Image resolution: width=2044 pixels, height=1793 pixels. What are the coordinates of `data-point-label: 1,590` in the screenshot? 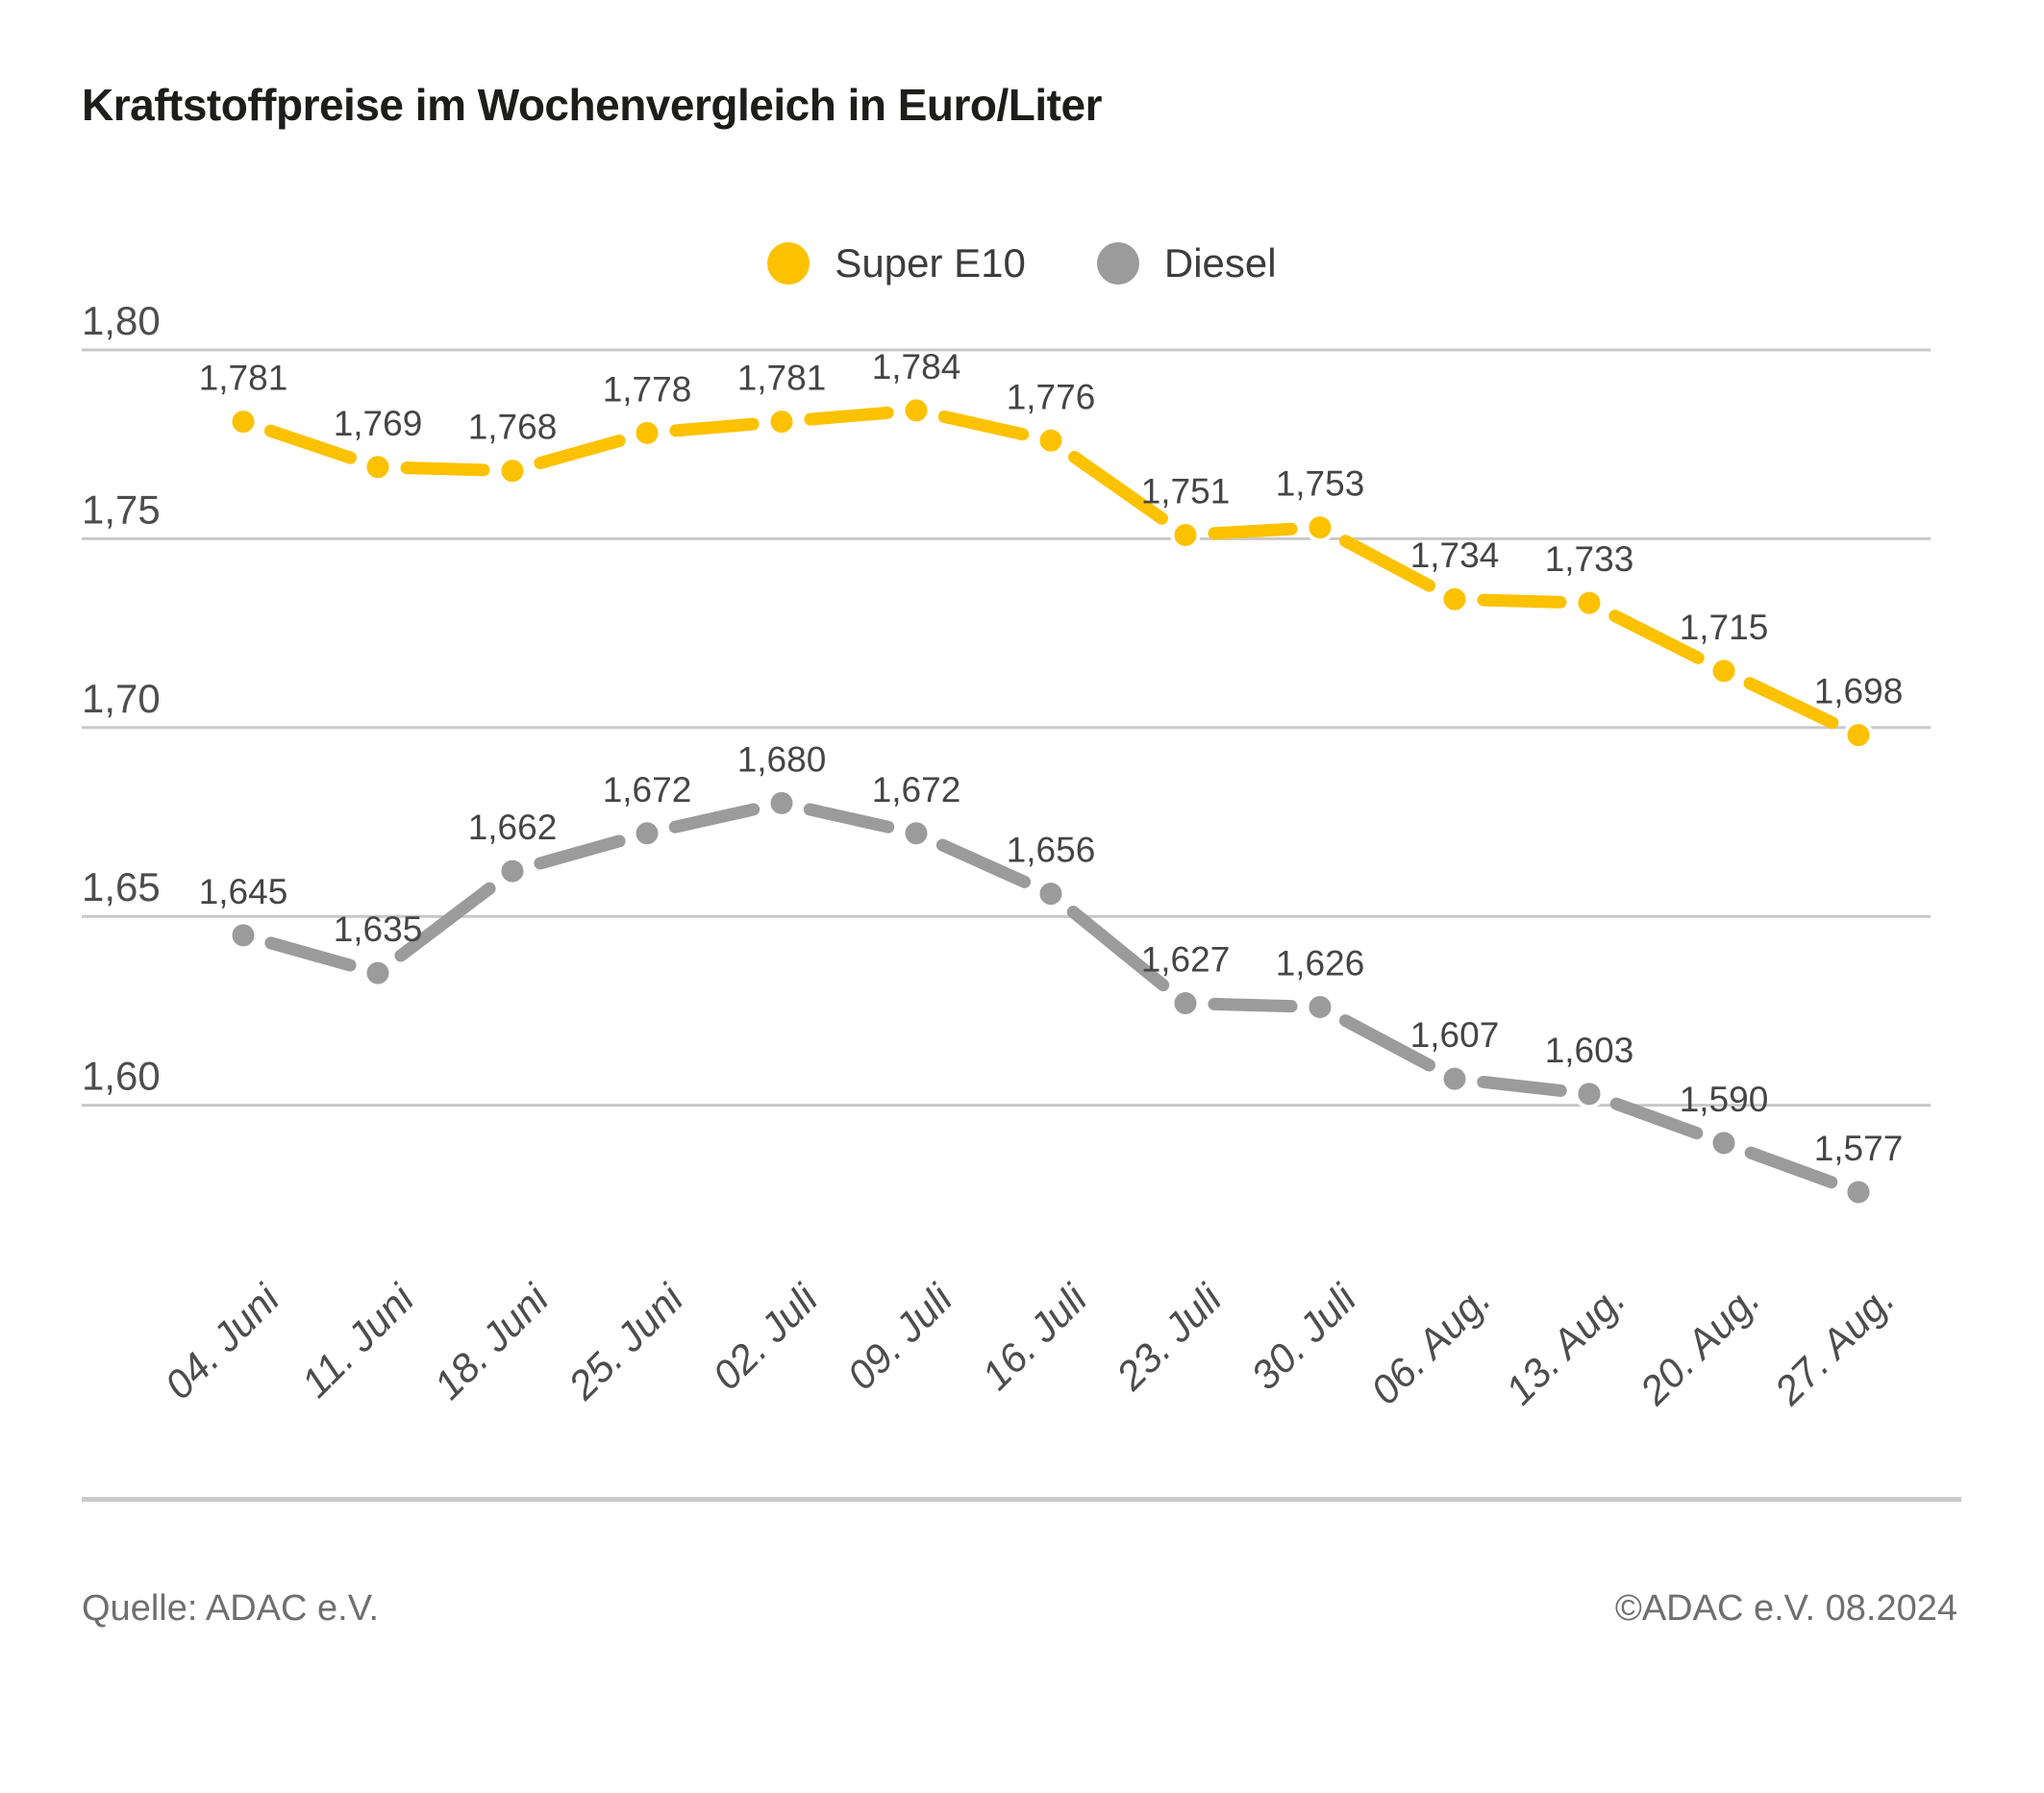 It's located at (1724, 1099).